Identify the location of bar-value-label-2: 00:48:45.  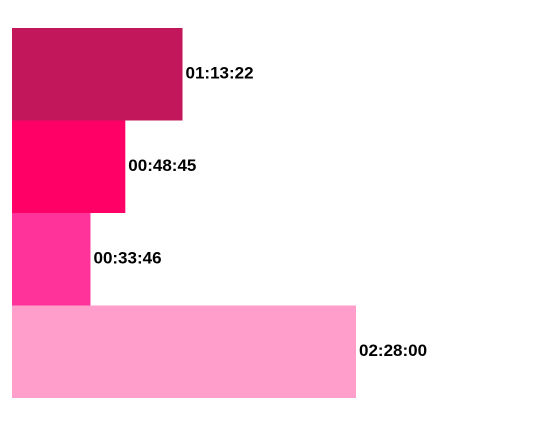
(162, 165).